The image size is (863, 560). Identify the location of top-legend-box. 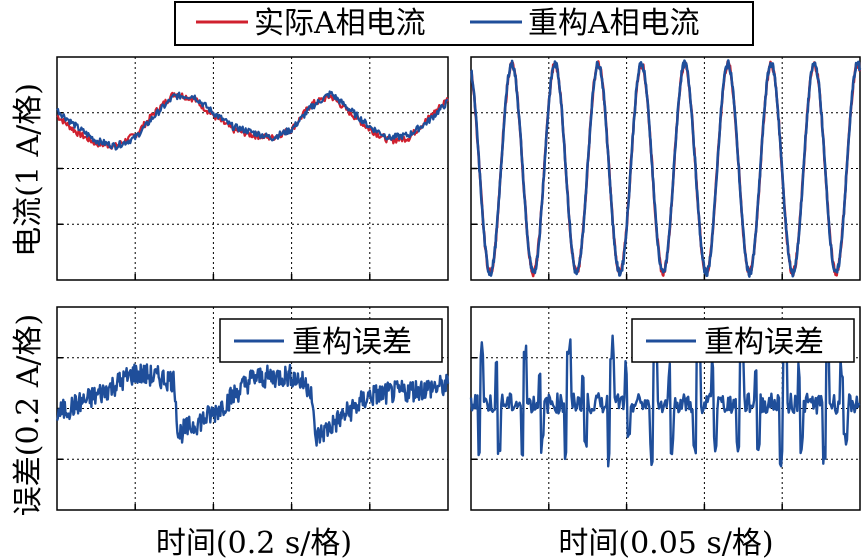
(464, 23).